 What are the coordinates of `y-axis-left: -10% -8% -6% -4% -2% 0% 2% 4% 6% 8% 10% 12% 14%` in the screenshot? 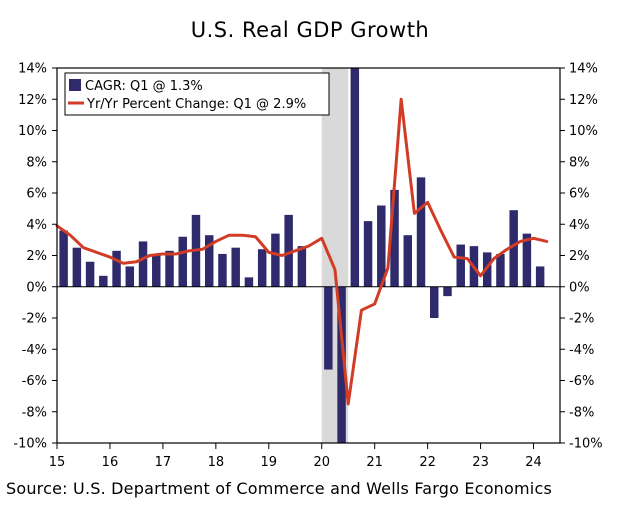 It's located at (35, 257).